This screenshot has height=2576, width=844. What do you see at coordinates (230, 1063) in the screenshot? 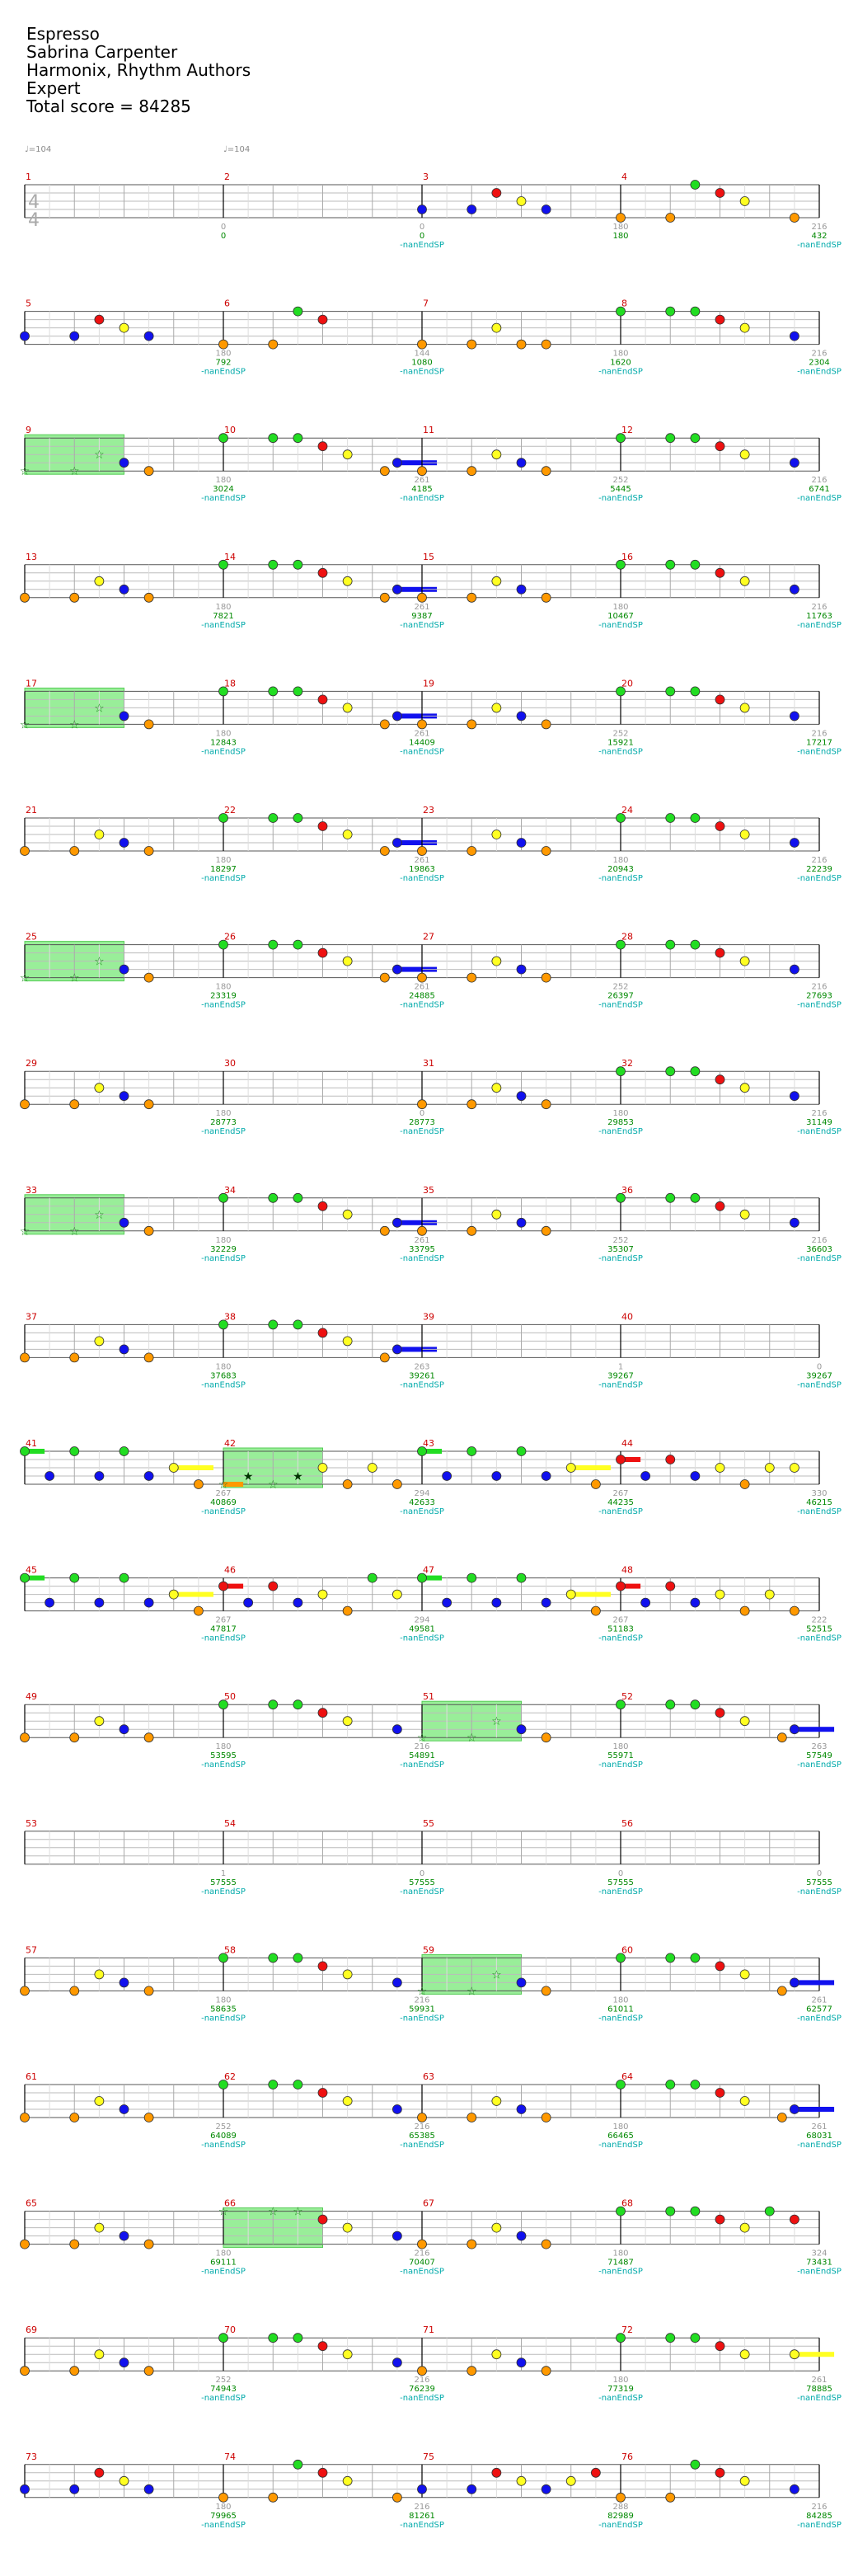
I see `measure-number: 30` at bounding box center [230, 1063].